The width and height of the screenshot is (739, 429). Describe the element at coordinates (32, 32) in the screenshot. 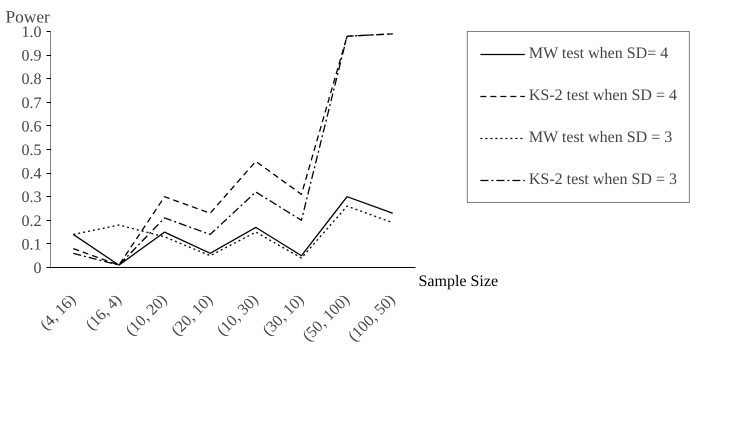

I see `y-tick-label: 1.0` at that location.